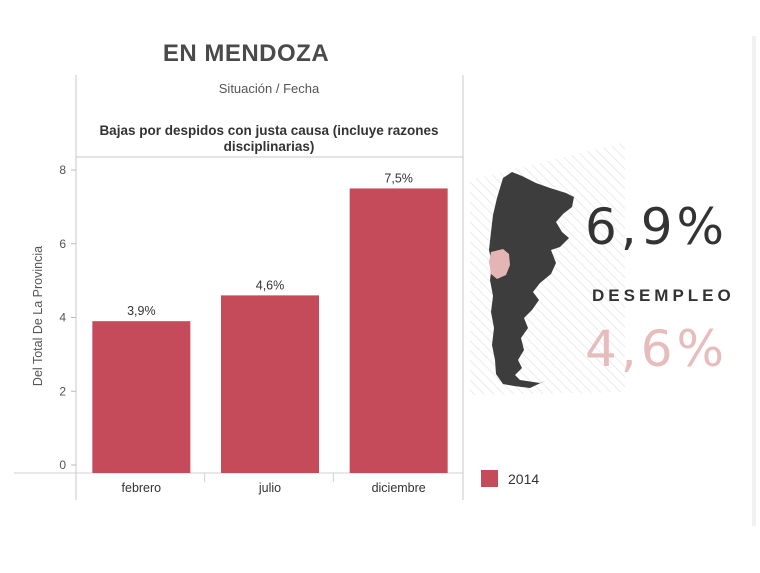  I want to click on x-tick-label: febrero, so click(142, 488).